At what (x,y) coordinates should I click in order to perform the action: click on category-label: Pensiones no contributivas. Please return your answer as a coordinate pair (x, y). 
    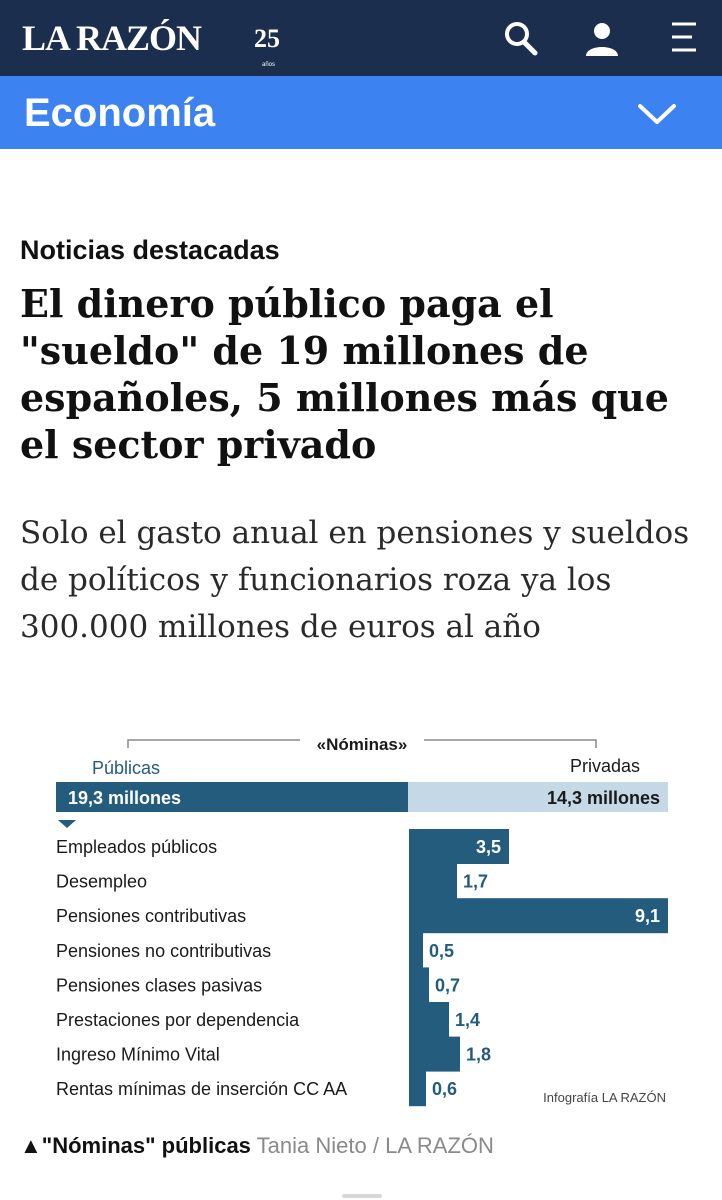
    Looking at the image, I should click on (163, 951).